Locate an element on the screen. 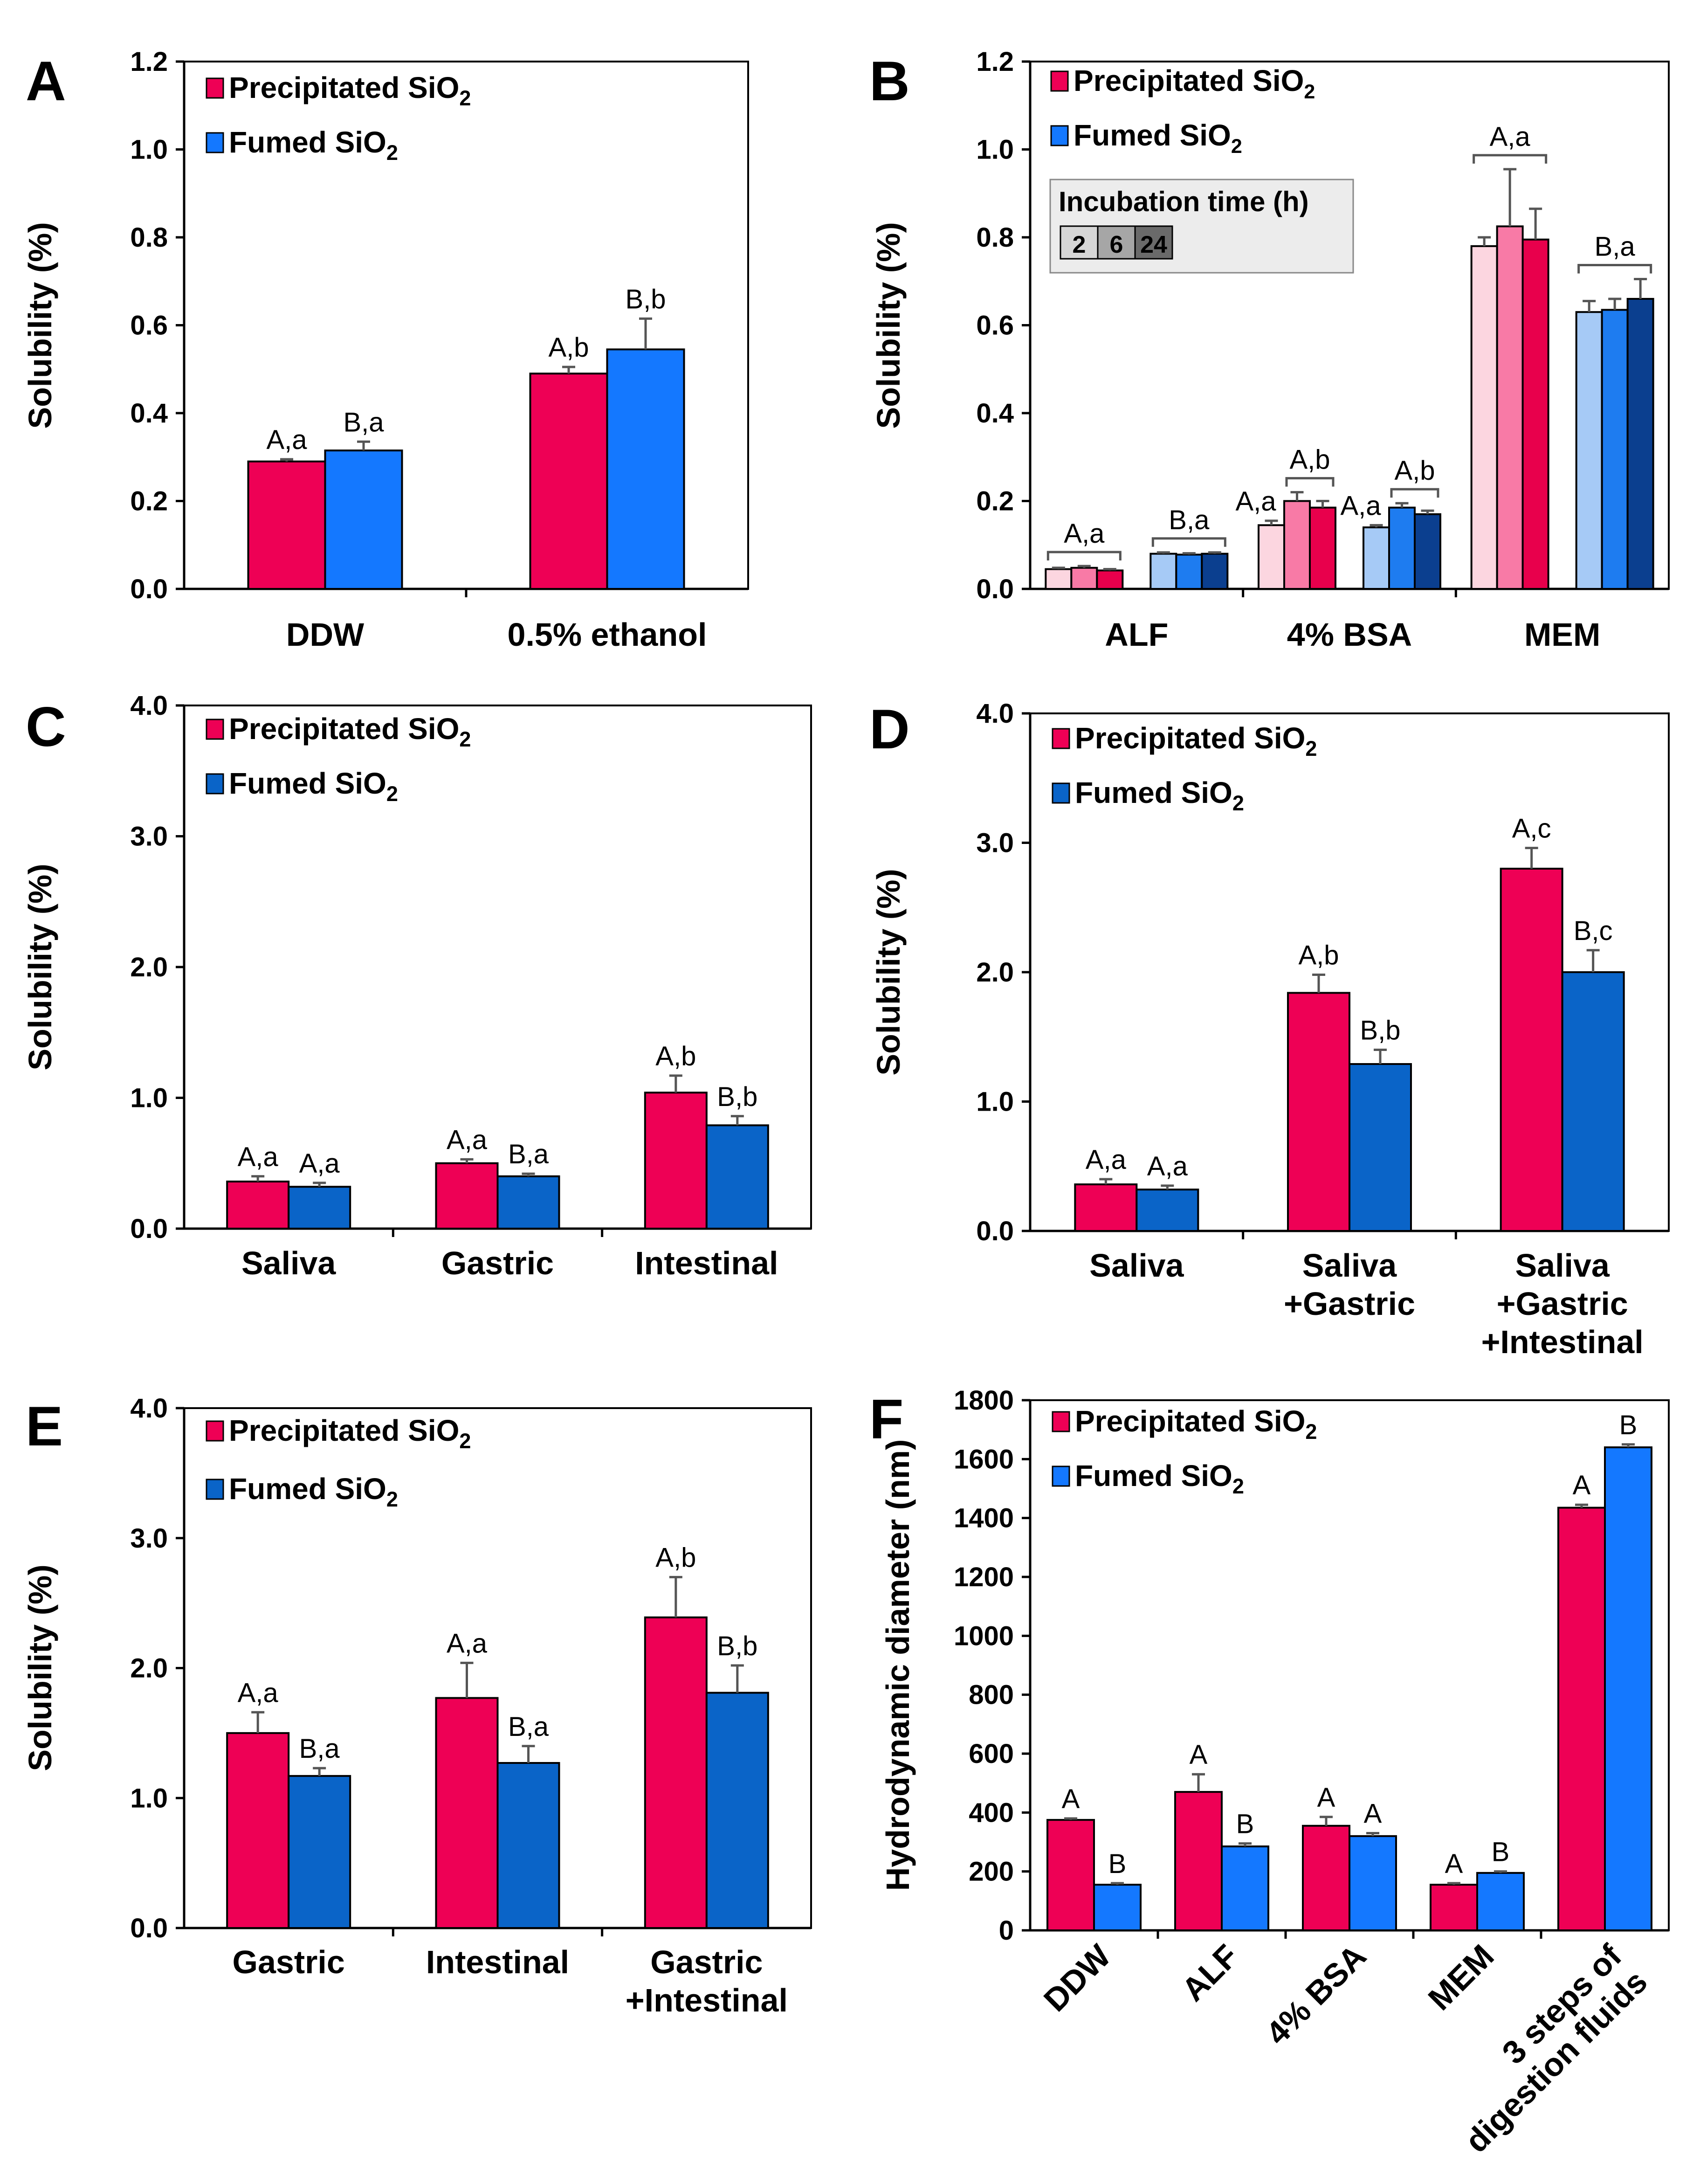 Image resolution: width=1700 pixels, height=2184 pixels. y-tick-label: 0.6 is located at coordinates (149, 326).